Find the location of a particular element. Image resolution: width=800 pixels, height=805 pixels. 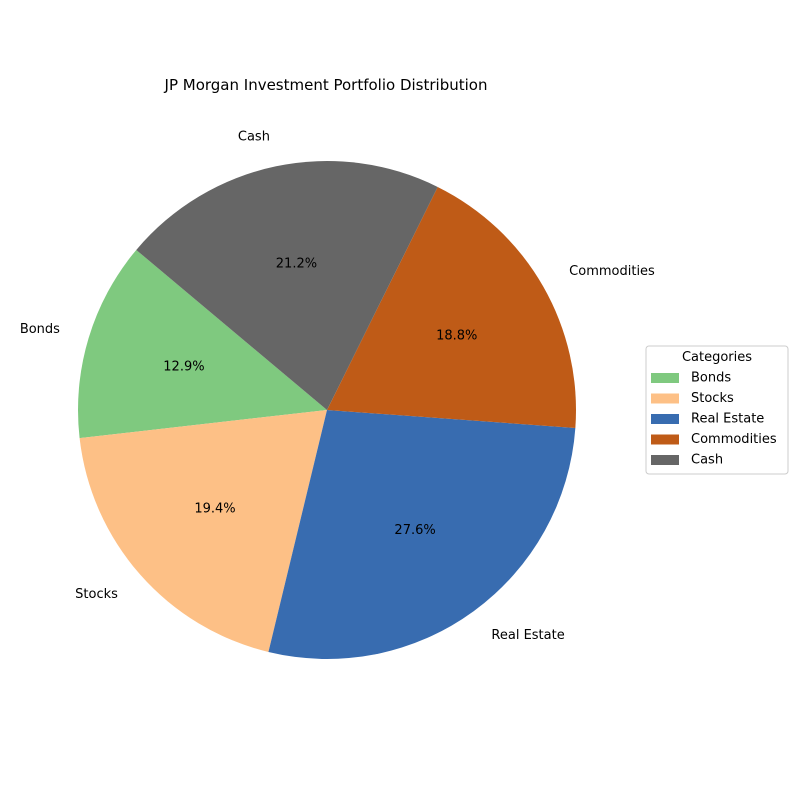

legend-label-cash: Cash is located at coordinates (707, 460).